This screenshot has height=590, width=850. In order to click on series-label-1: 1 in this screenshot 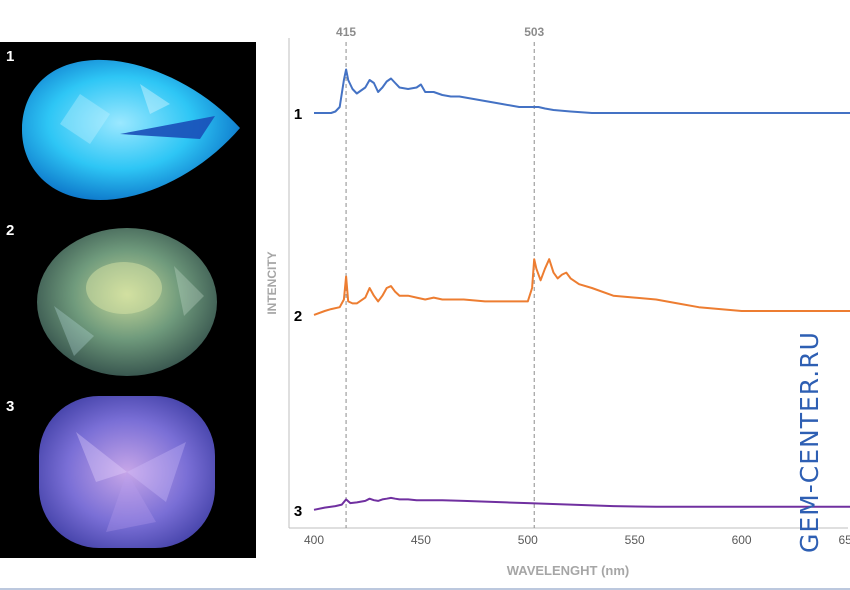, I will do `click(298, 114)`.